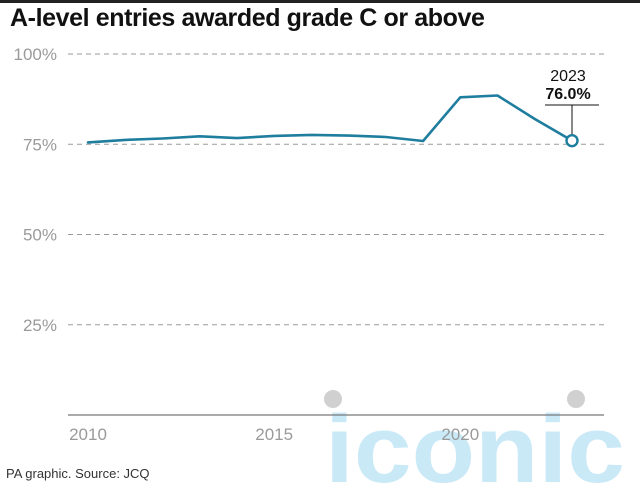 The image size is (640, 488). Describe the element at coordinates (78, 473) in the screenshot. I see `source-note: PA graphic. Source: JCQ` at that location.